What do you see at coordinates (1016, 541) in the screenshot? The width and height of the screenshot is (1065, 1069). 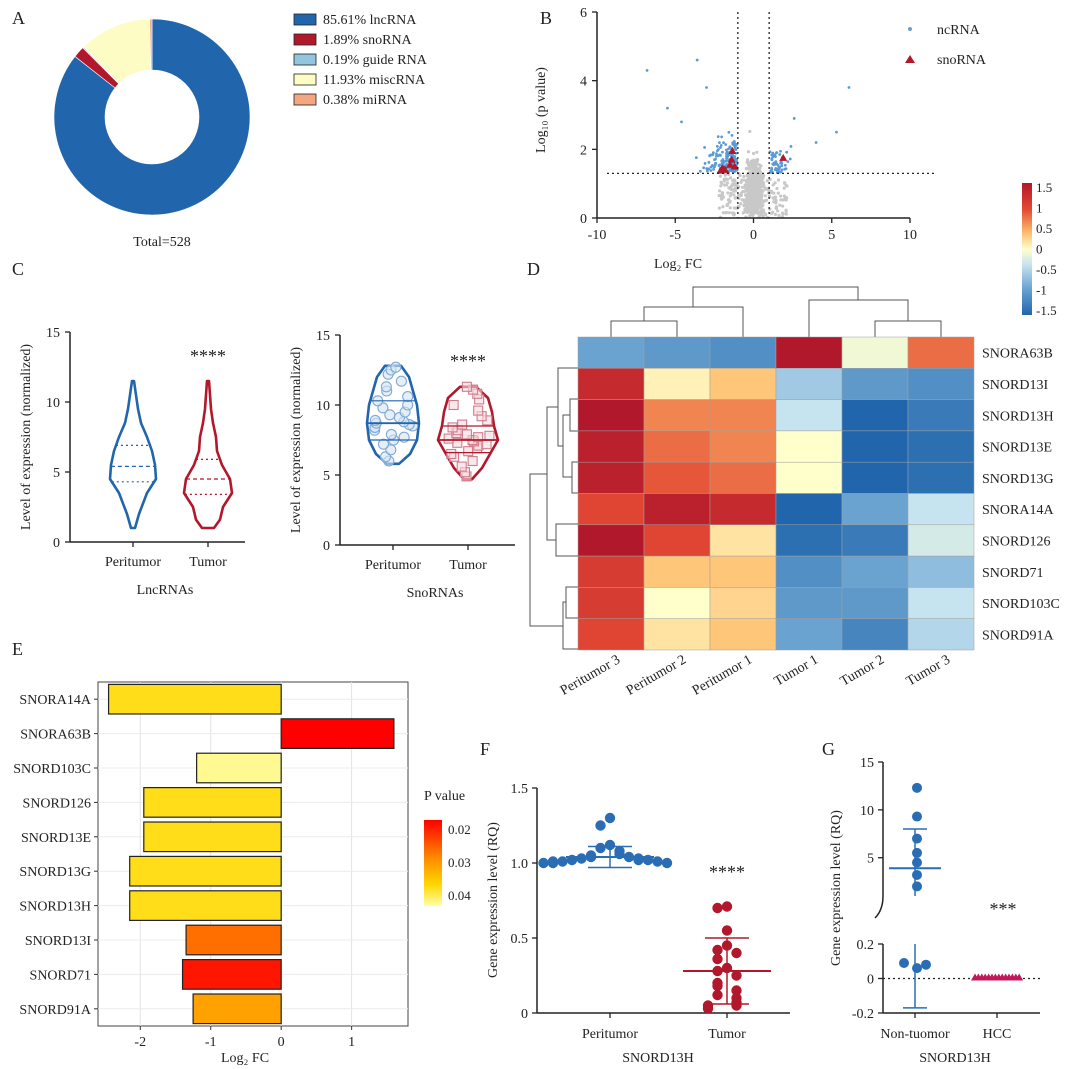 I see `row-label: SNORD126` at bounding box center [1016, 541].